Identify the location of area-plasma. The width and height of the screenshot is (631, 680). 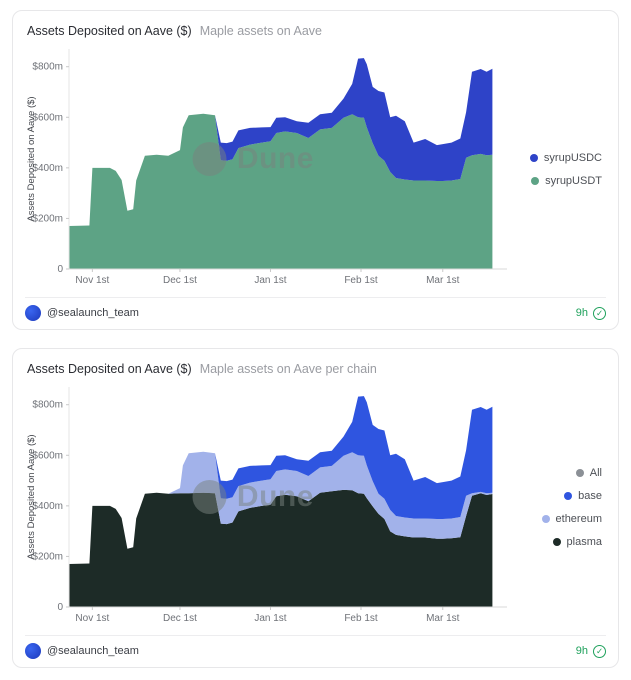
(281, 548).